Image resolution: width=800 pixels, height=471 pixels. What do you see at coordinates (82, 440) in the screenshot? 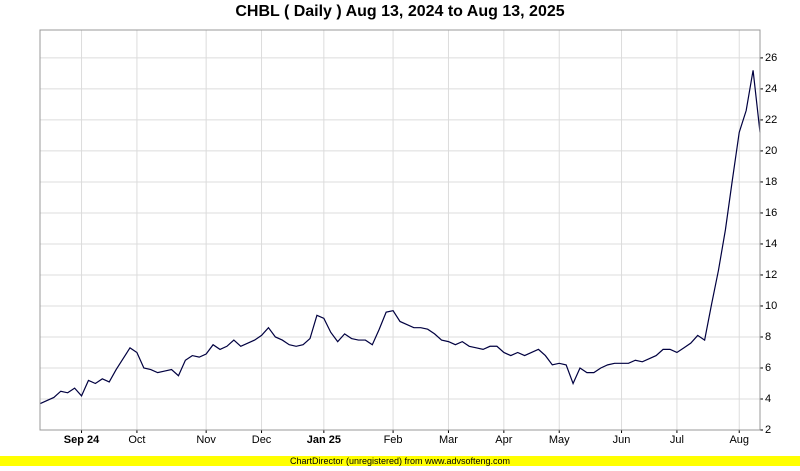
I see `x-tick-label: Sep 24` at bounding box center [82, 440].